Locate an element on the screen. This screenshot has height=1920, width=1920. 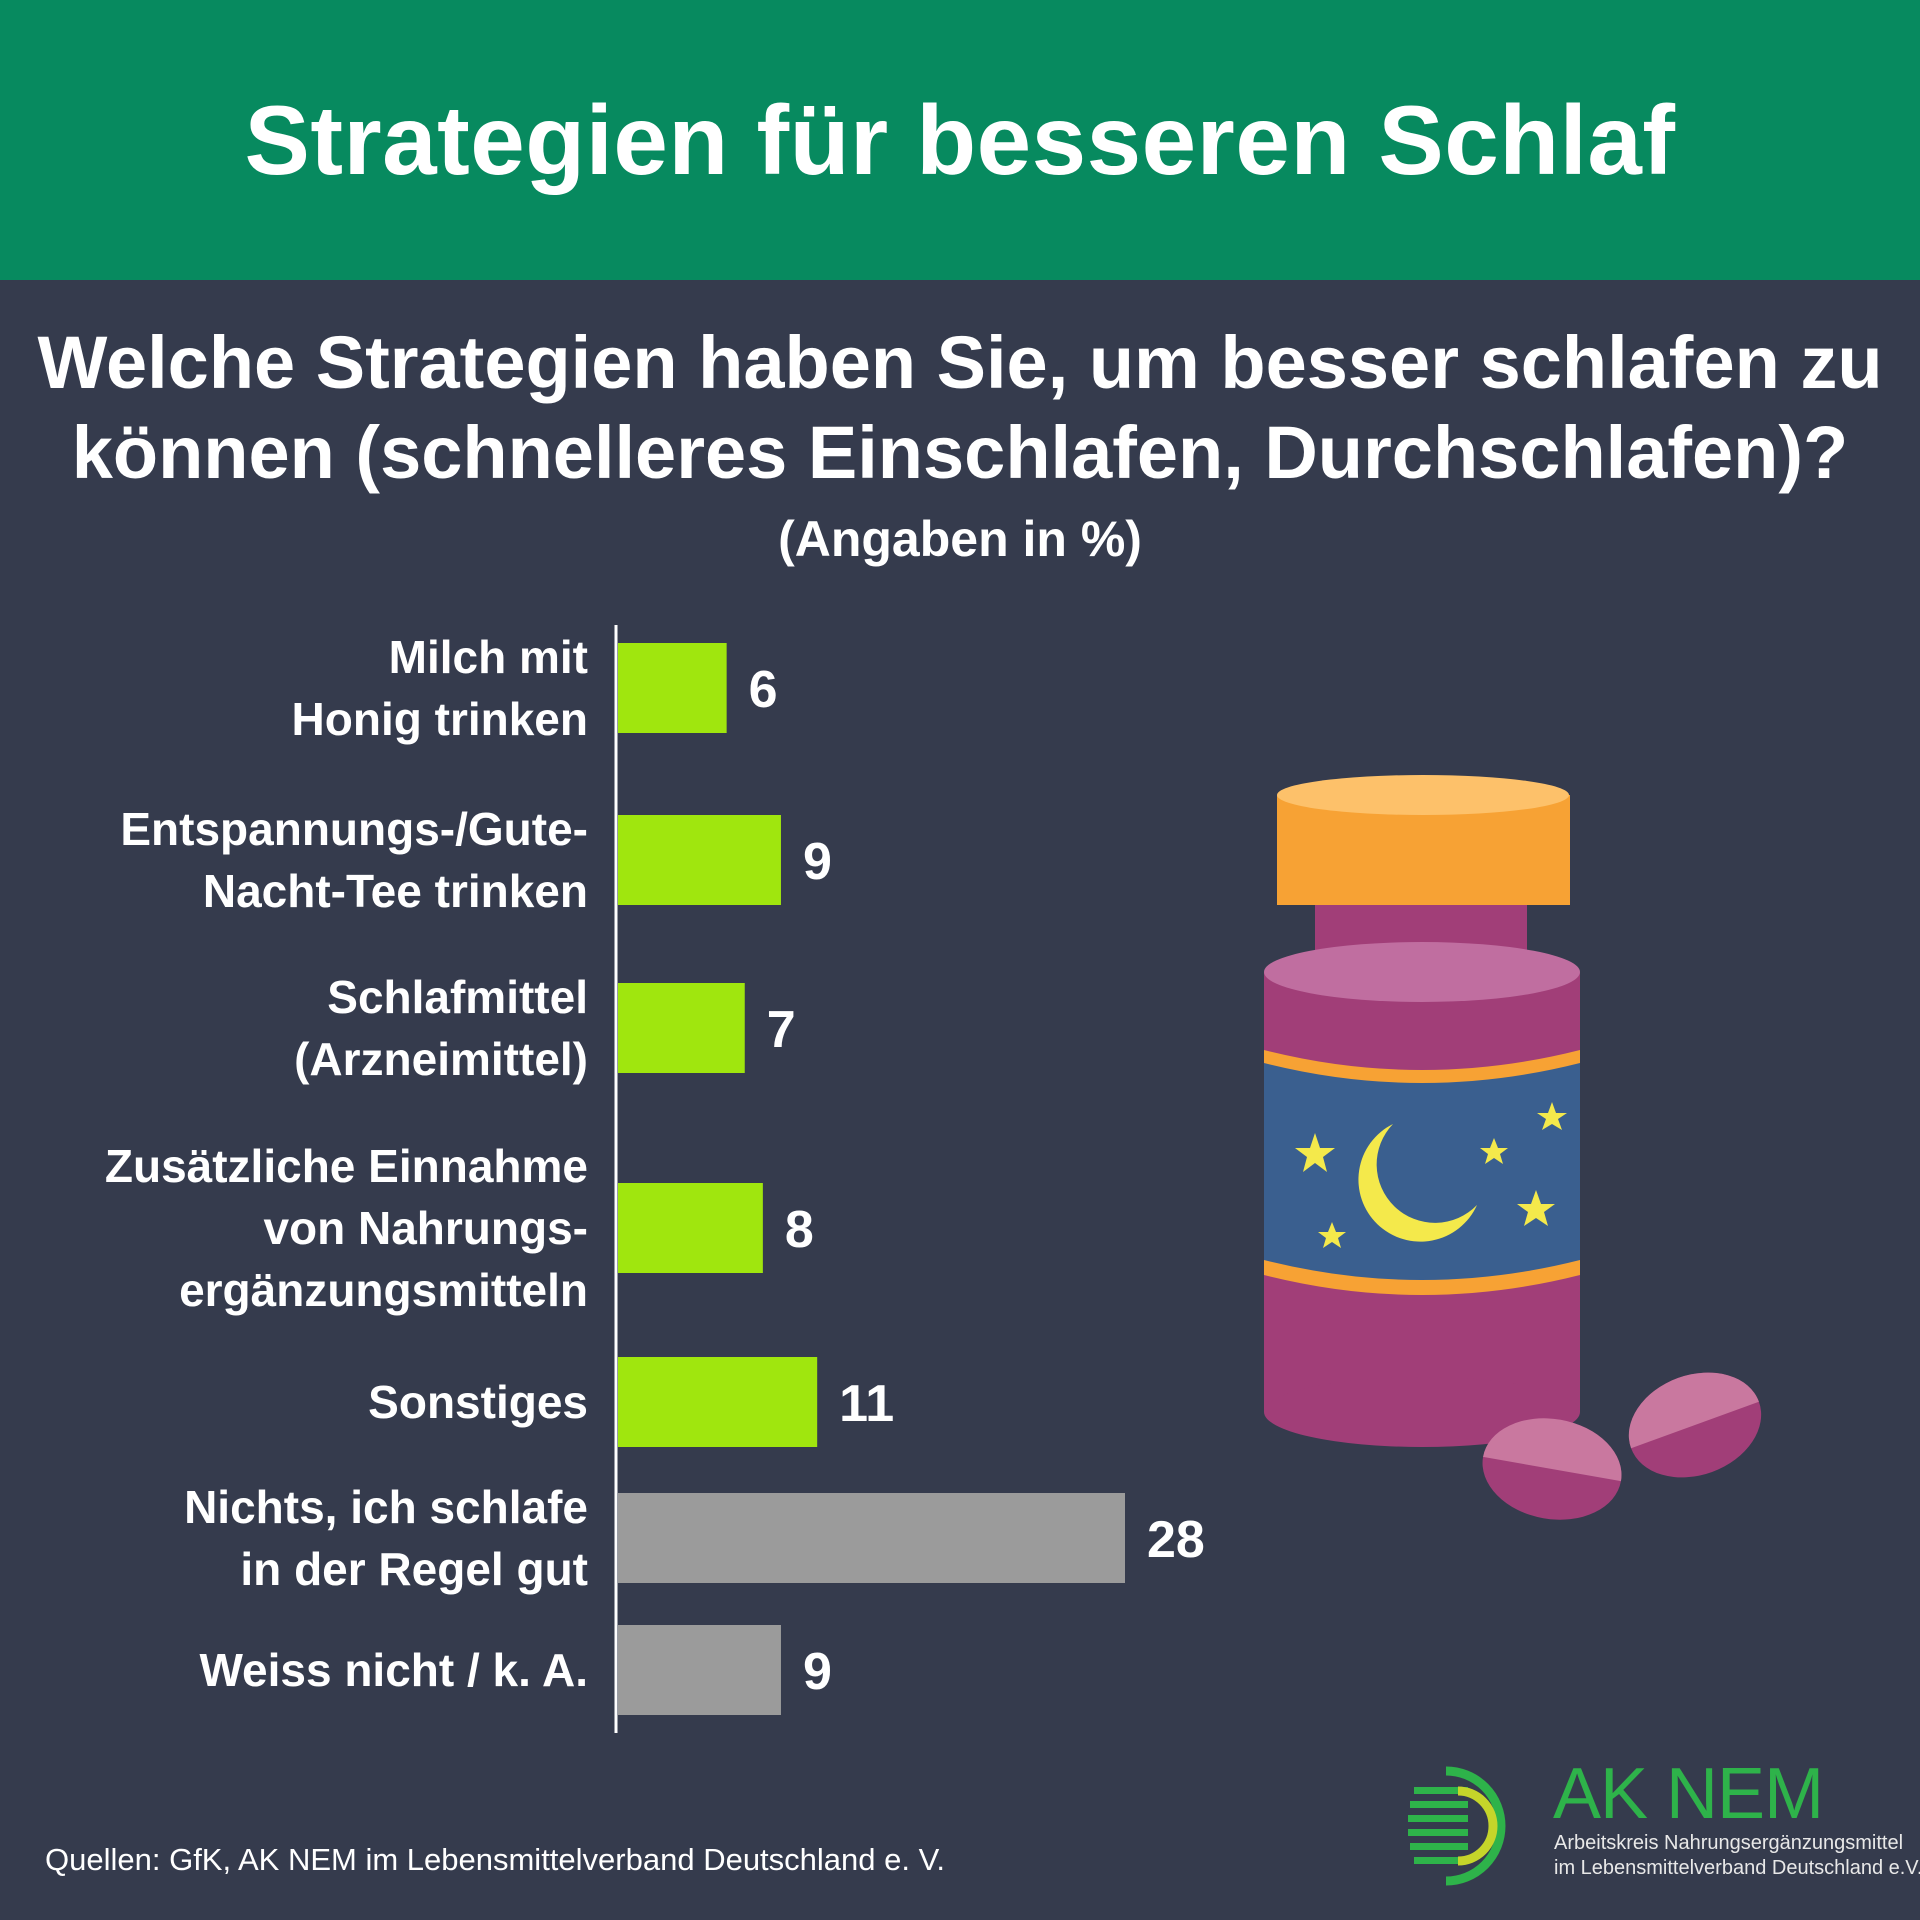
bottle-bottom is located at coordinates (1422, 1412).